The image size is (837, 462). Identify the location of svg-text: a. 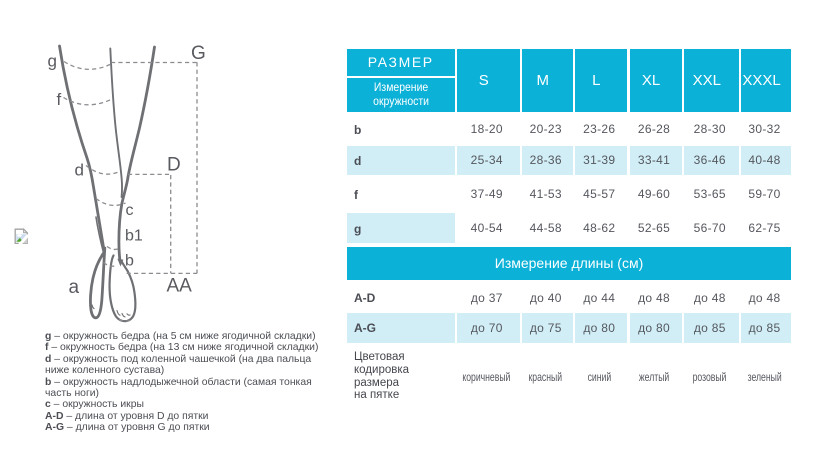
(74, 287).